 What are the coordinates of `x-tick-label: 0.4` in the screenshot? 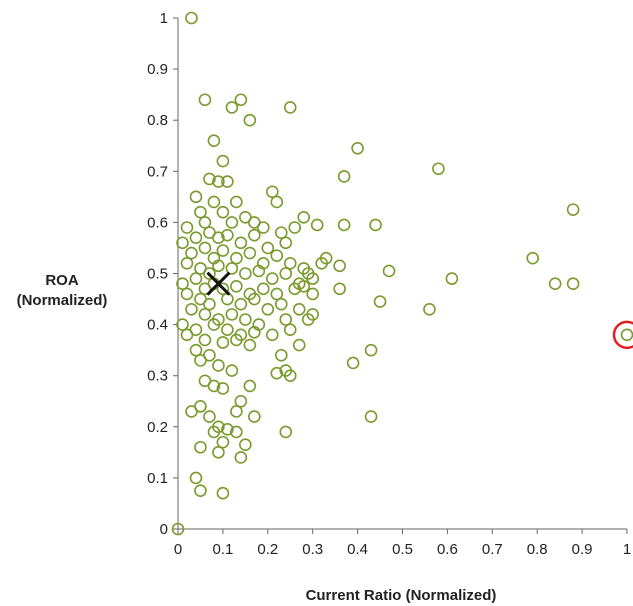 It's located at (357, 549).